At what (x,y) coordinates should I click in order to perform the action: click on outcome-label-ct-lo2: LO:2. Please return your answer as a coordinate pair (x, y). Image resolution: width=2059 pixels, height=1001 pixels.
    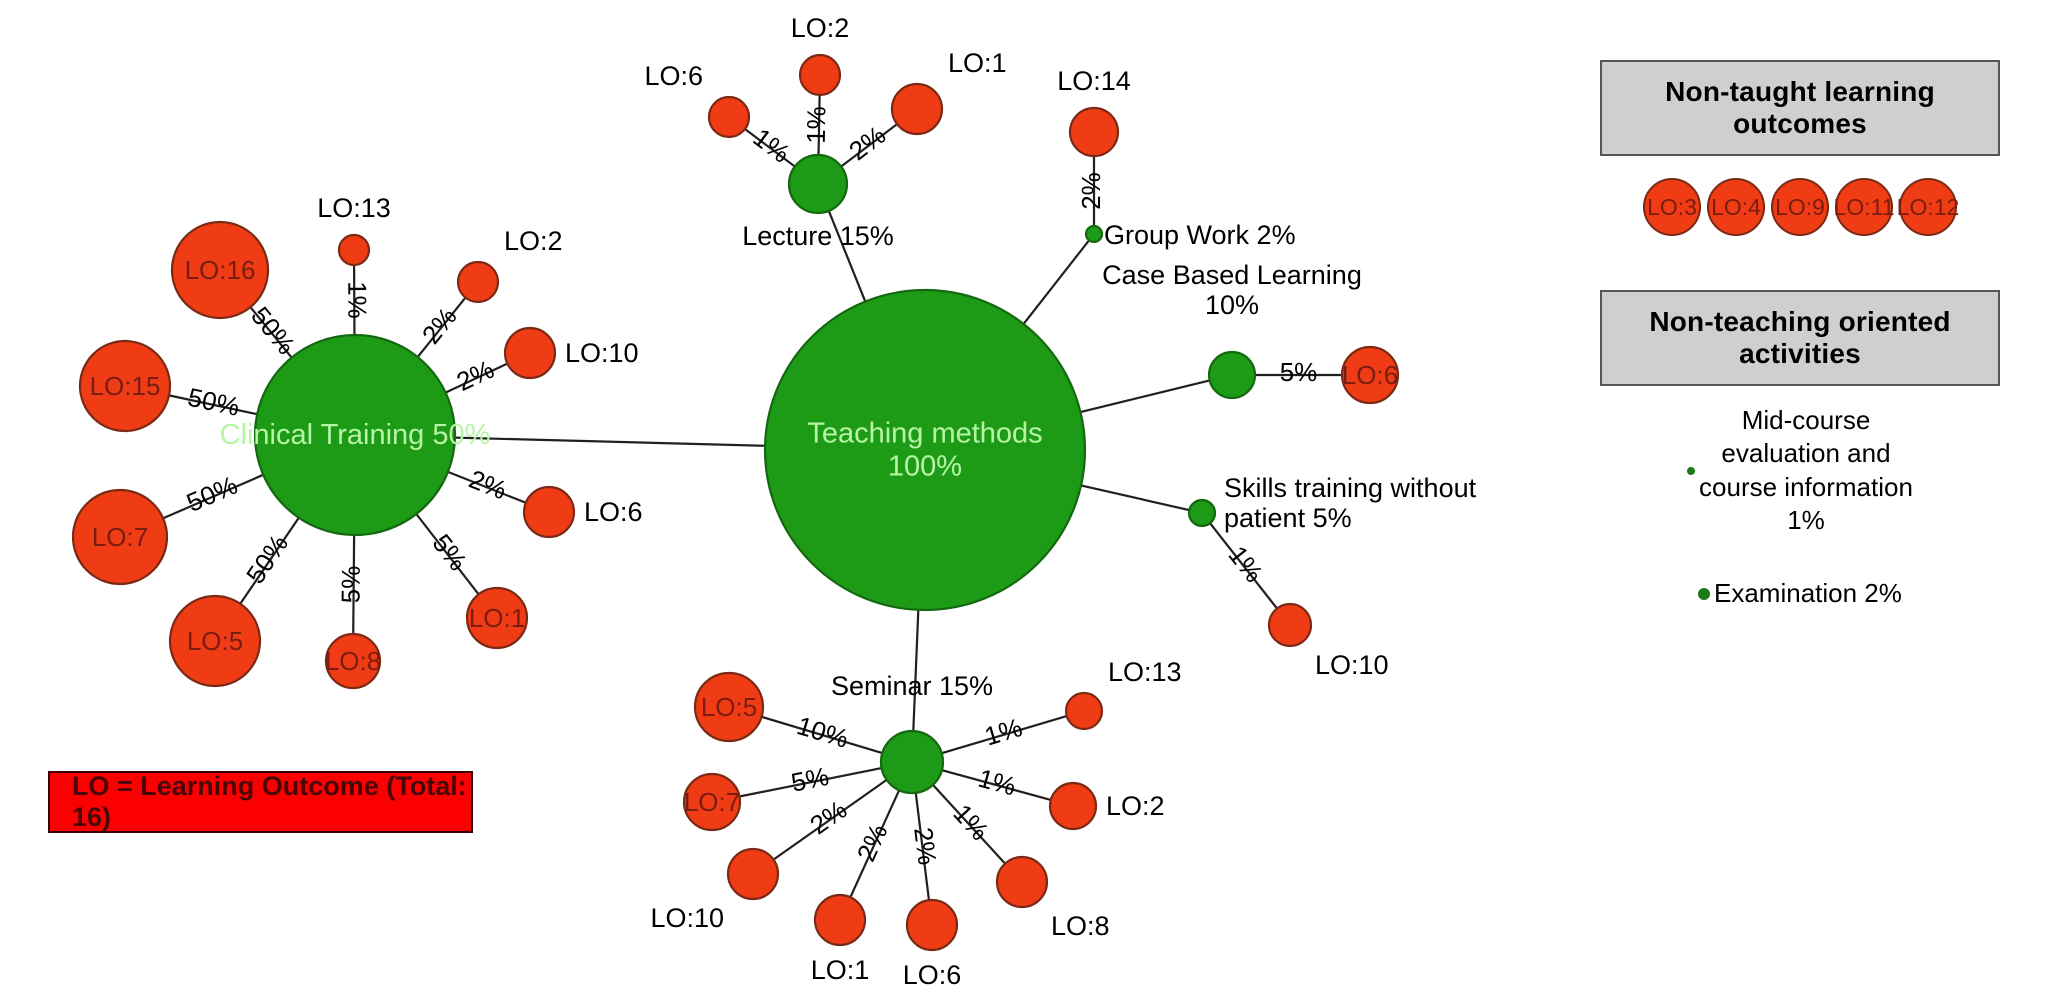
    Looking at the image, I should click on (533, 241).